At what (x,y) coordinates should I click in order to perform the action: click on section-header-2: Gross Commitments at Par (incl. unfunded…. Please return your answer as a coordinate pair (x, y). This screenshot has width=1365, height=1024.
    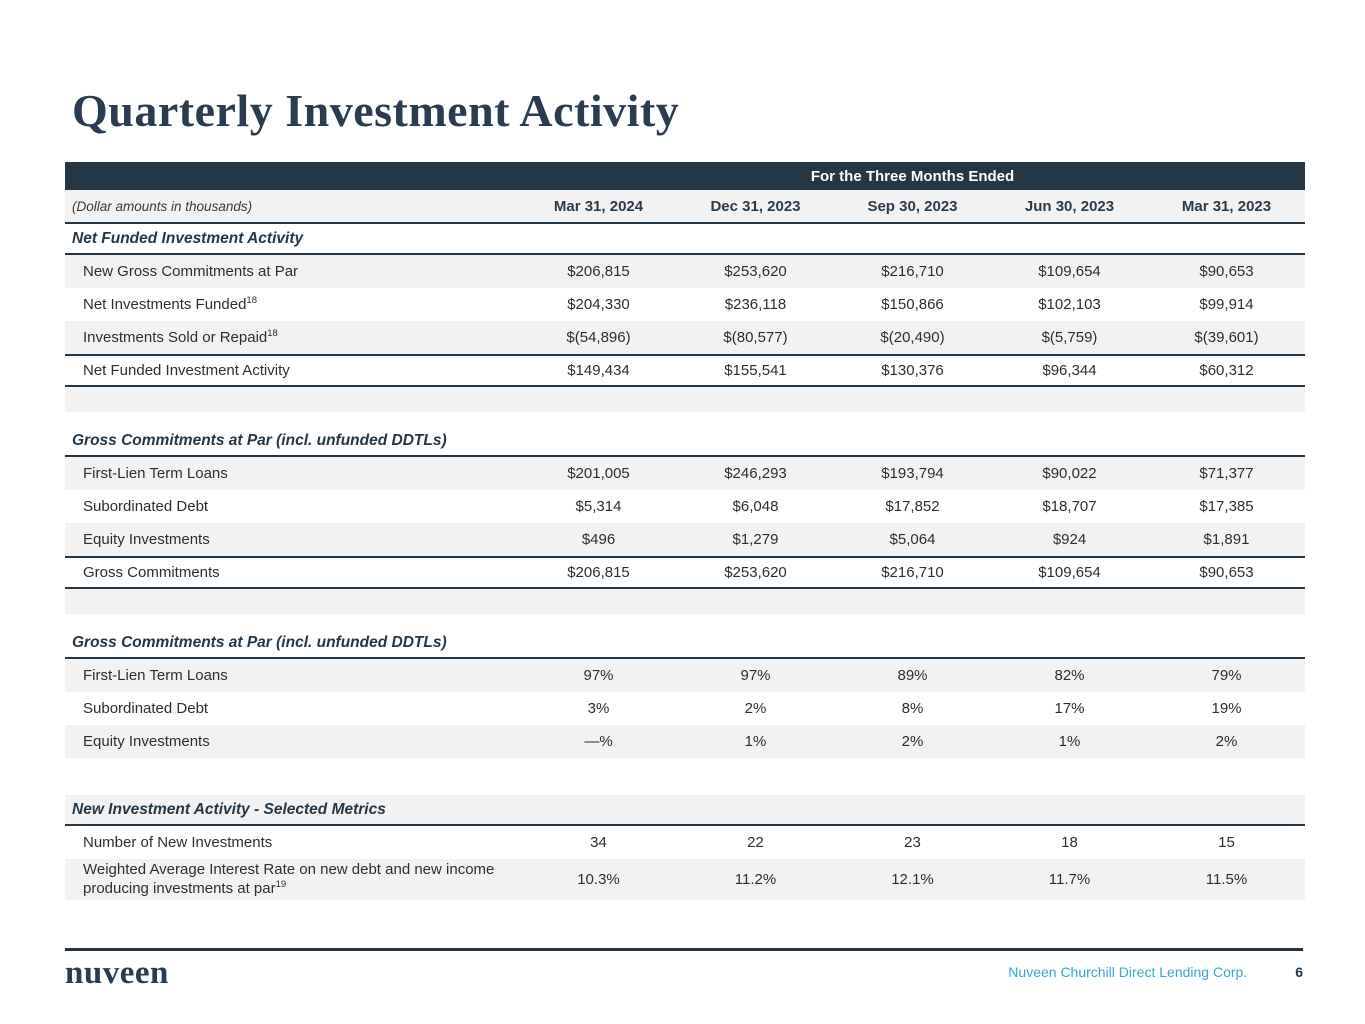
    Looking at the image, I should click on (685, 643).